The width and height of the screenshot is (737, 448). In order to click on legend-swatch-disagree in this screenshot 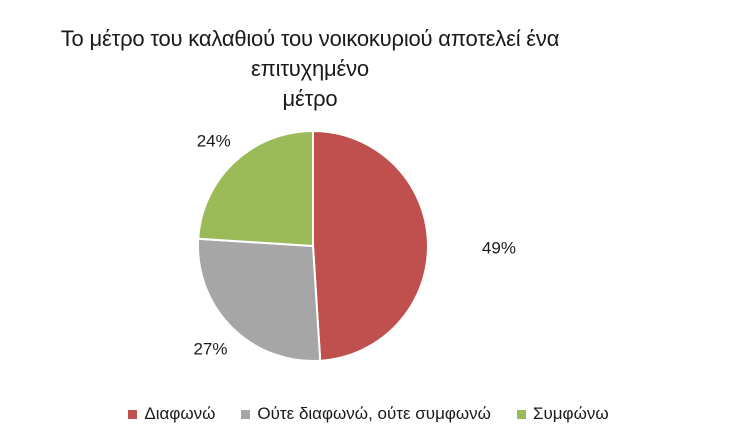, I will do `click(133, 414)`.